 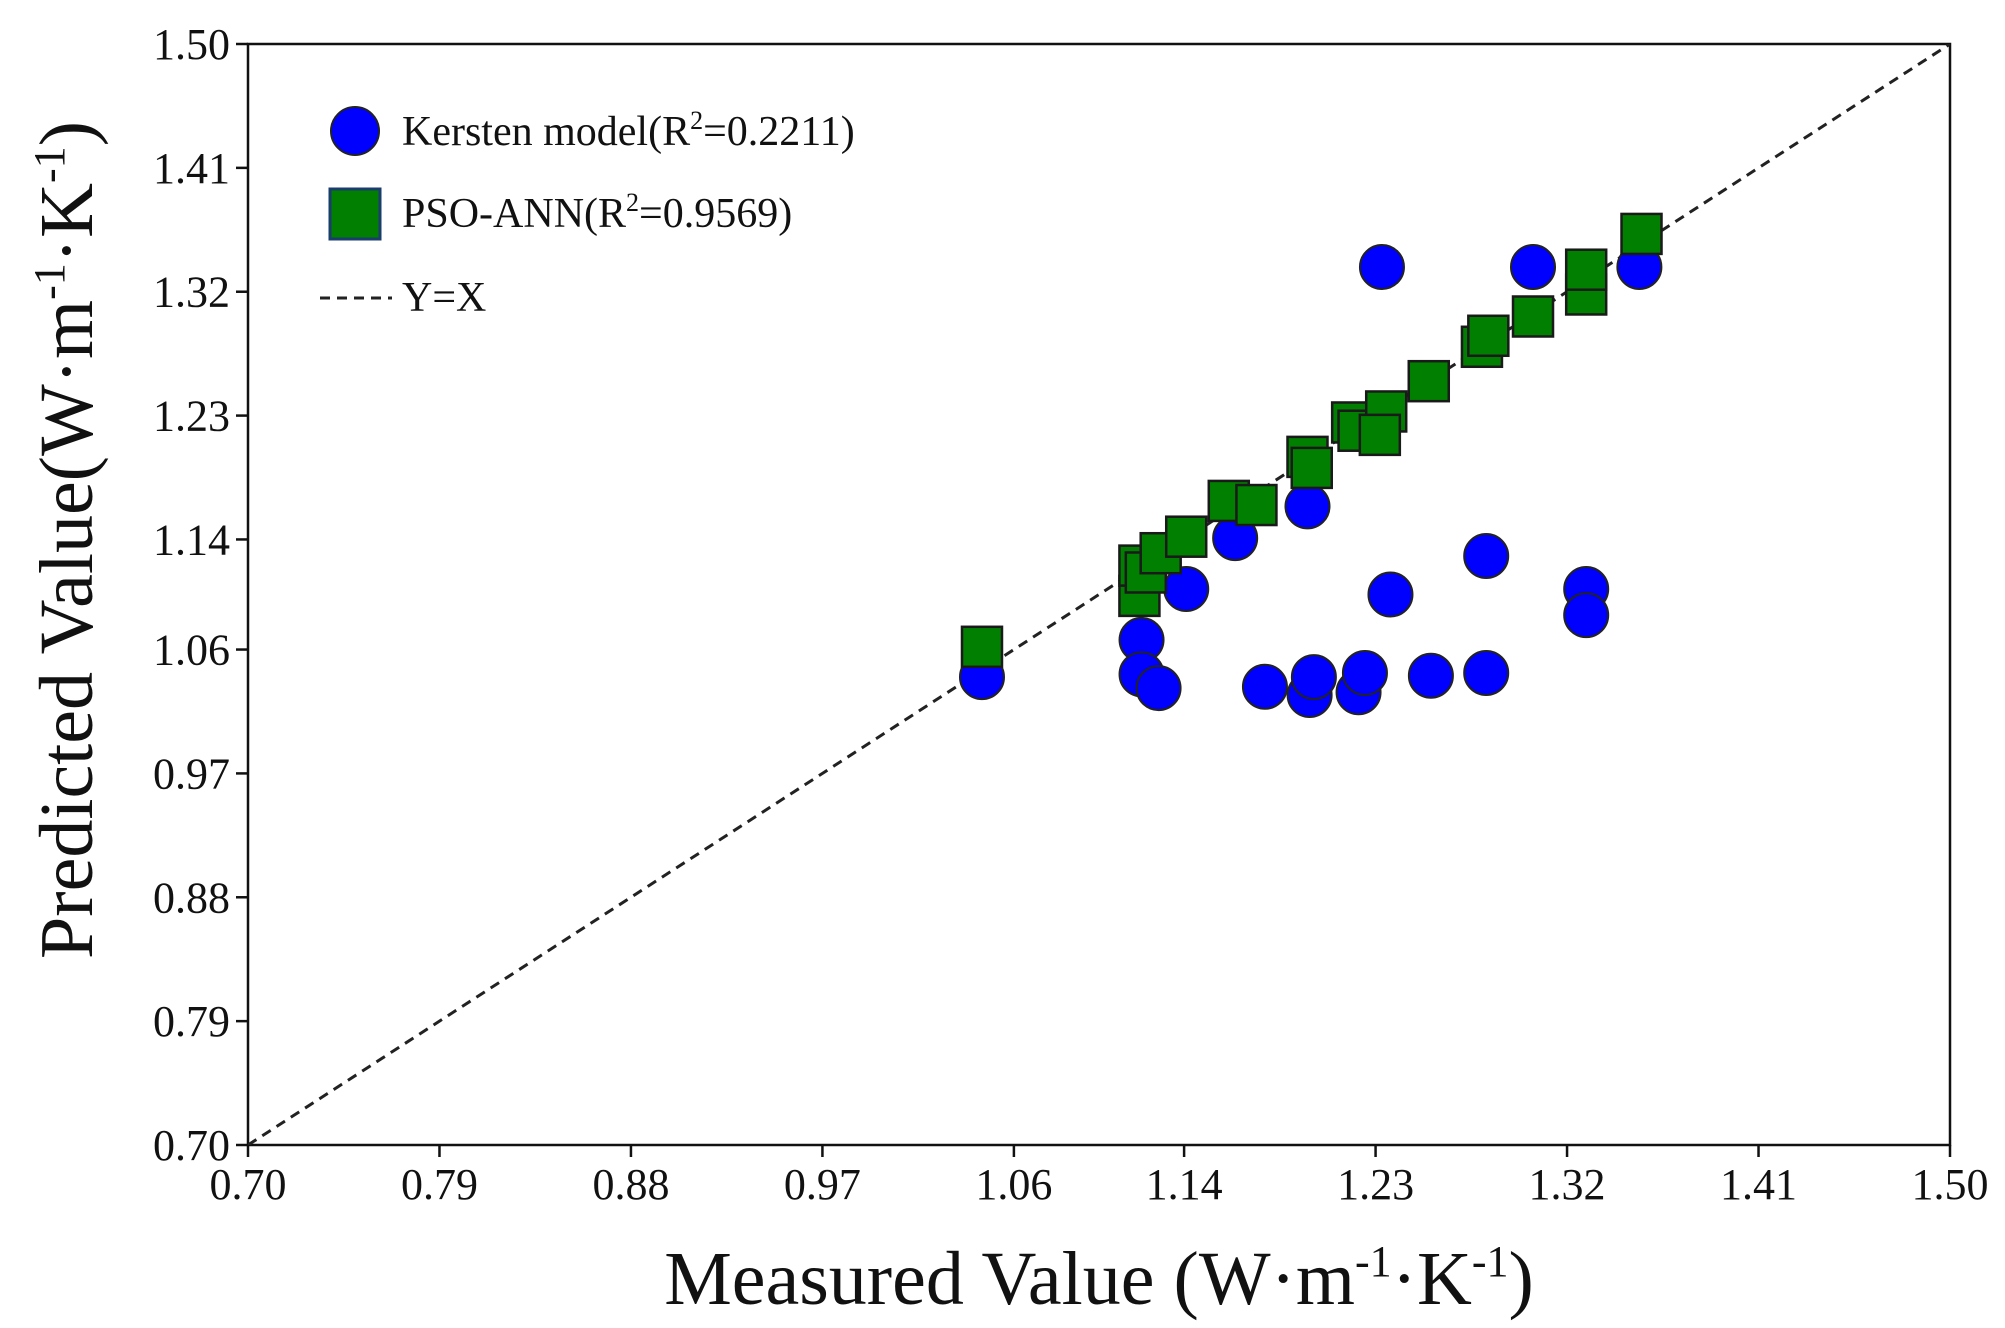 I want to click on y-axis-title: Predicted Value(W·m-1·K-1), so click(x=67, y=540).